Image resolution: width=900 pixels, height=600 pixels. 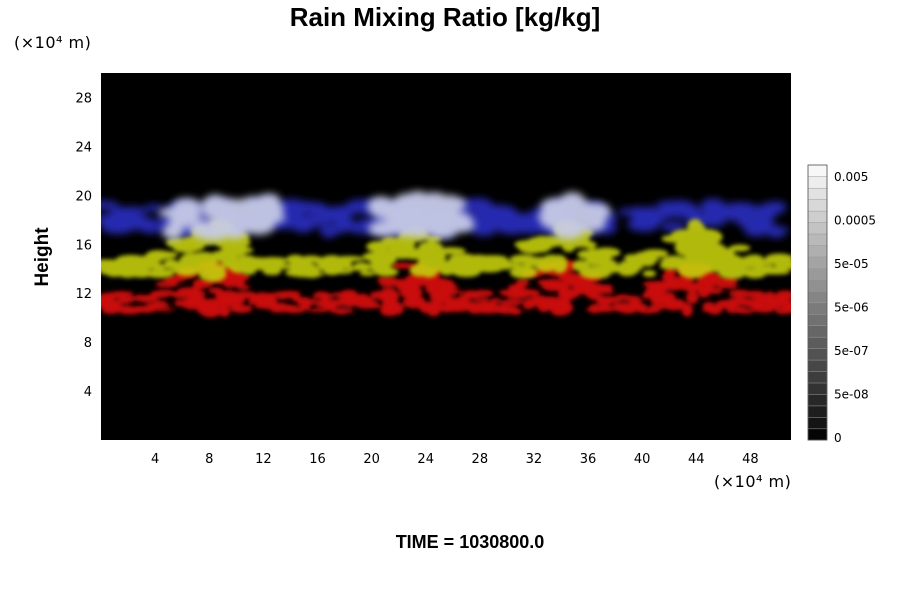 I want to click on colorbar-label: 5e-06, so click(x=851, y=308).